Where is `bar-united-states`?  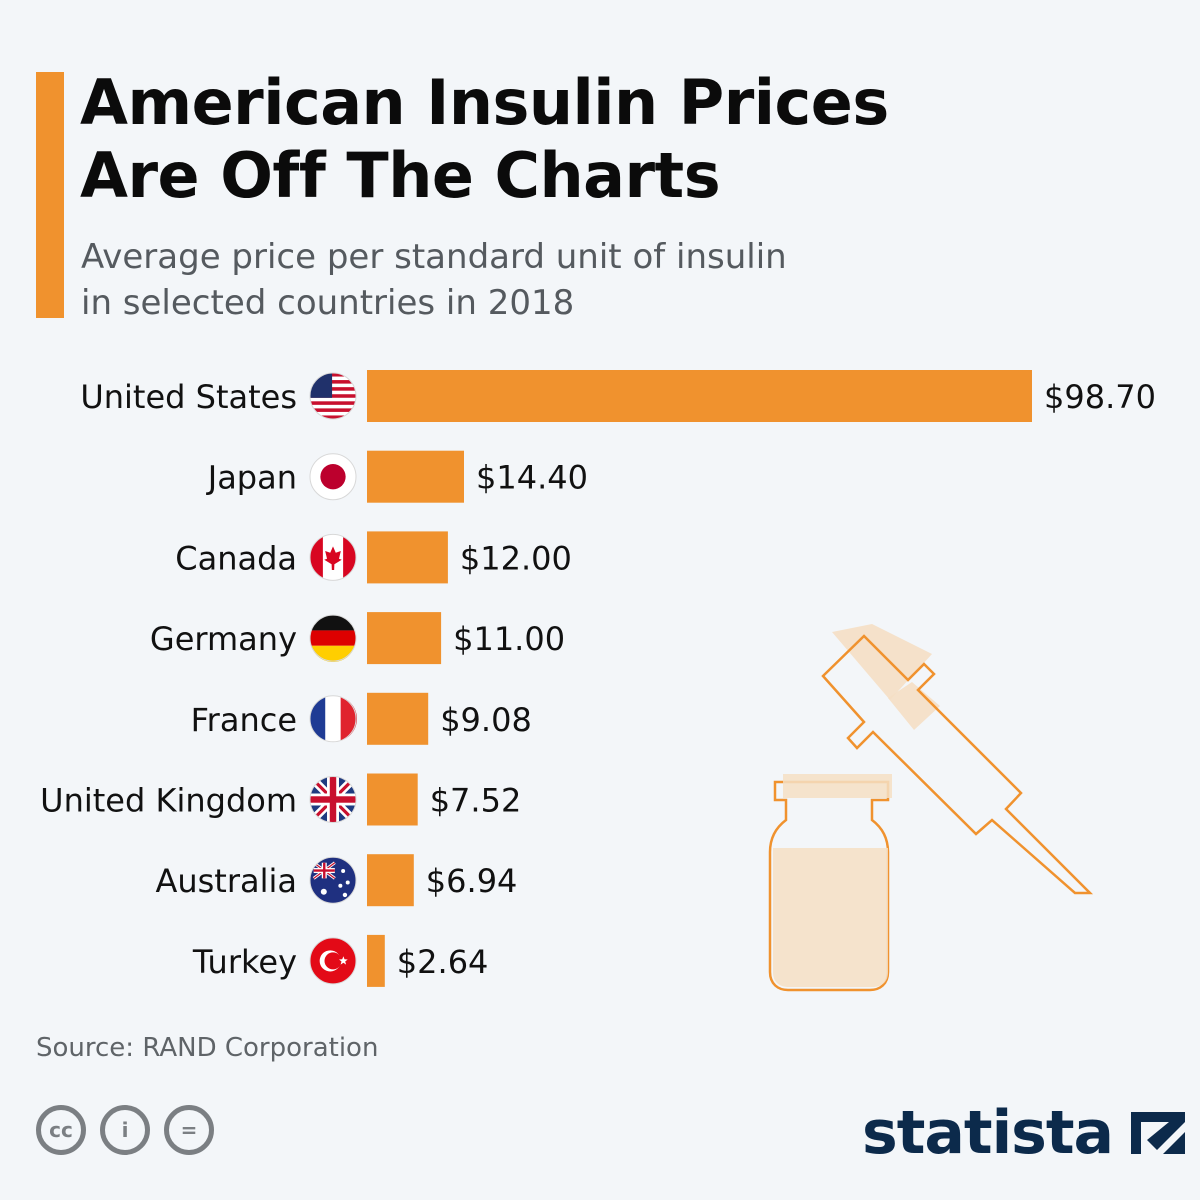 bar-united-states is located at coordinates (699, 396).